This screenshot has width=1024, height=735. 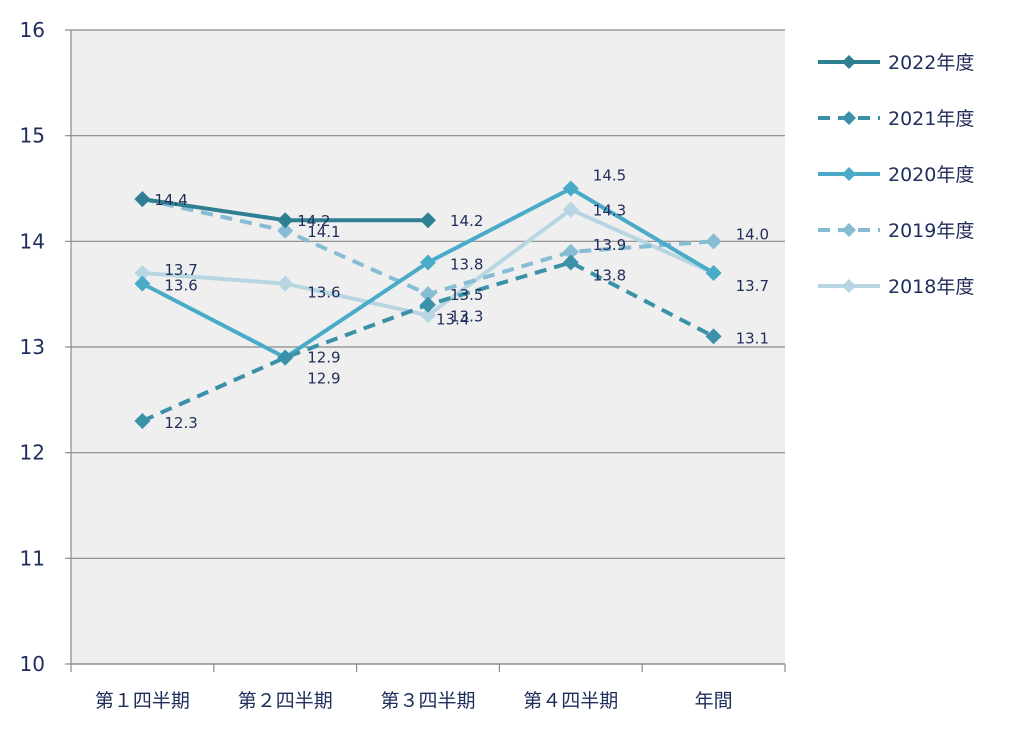 I want to click on data-label: 14.0, so click(x=752, y=234).